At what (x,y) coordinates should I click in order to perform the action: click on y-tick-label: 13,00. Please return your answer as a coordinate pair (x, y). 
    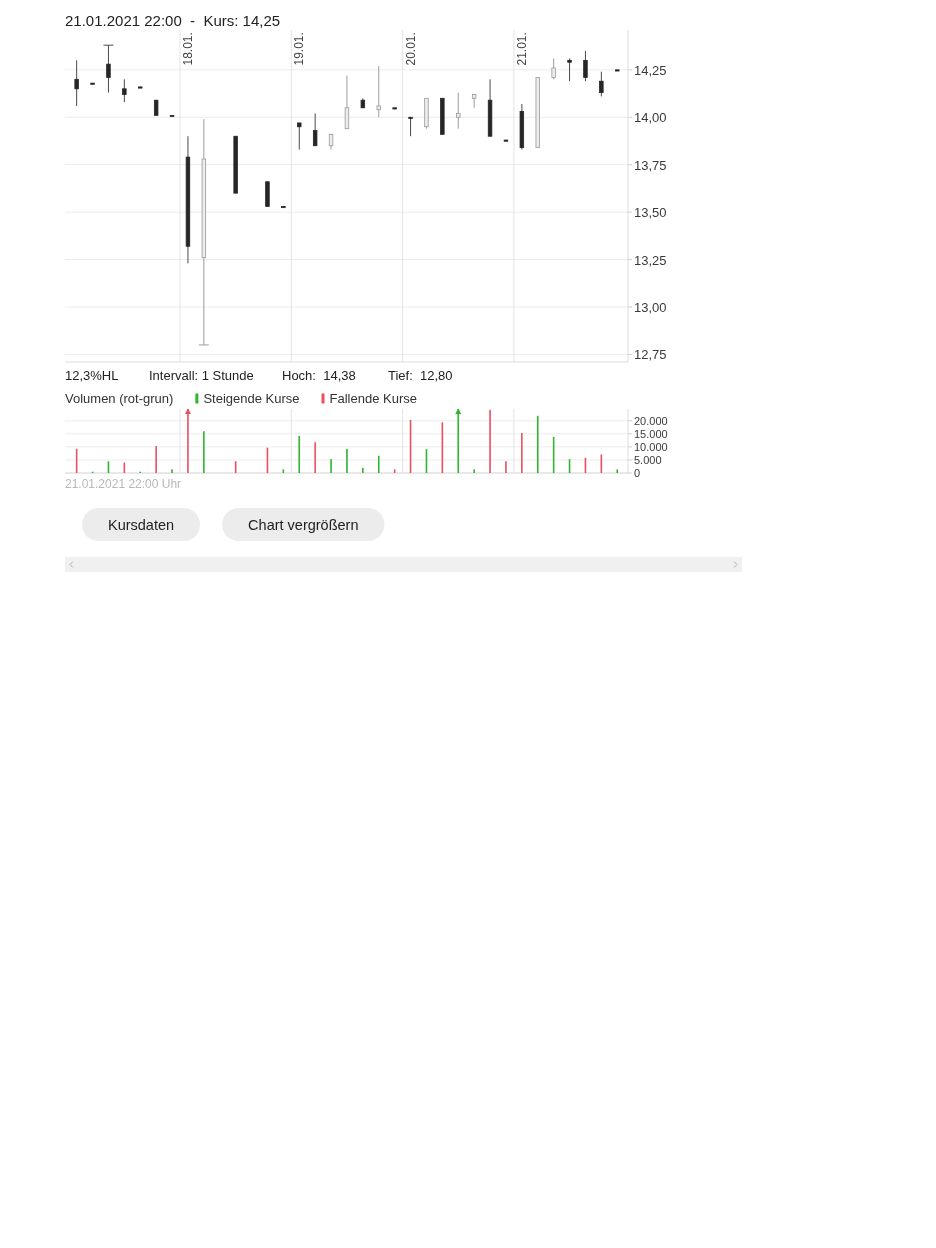
    Looking at the image, I should click on (650, 307).